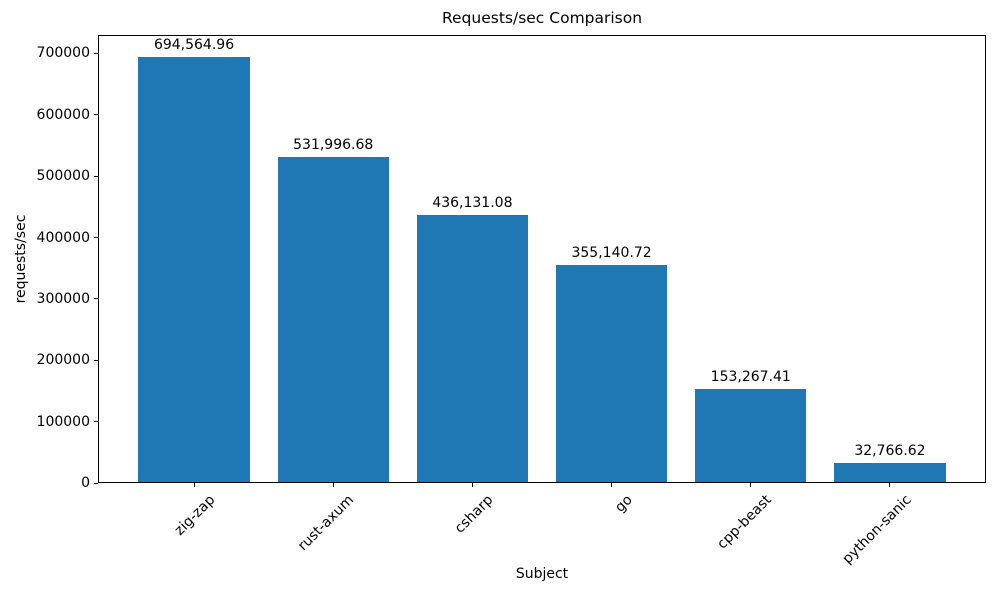 The width and height of the screenshot is (1000, 600). I want to click on y-tick-label: 200000, so click(63, 360).